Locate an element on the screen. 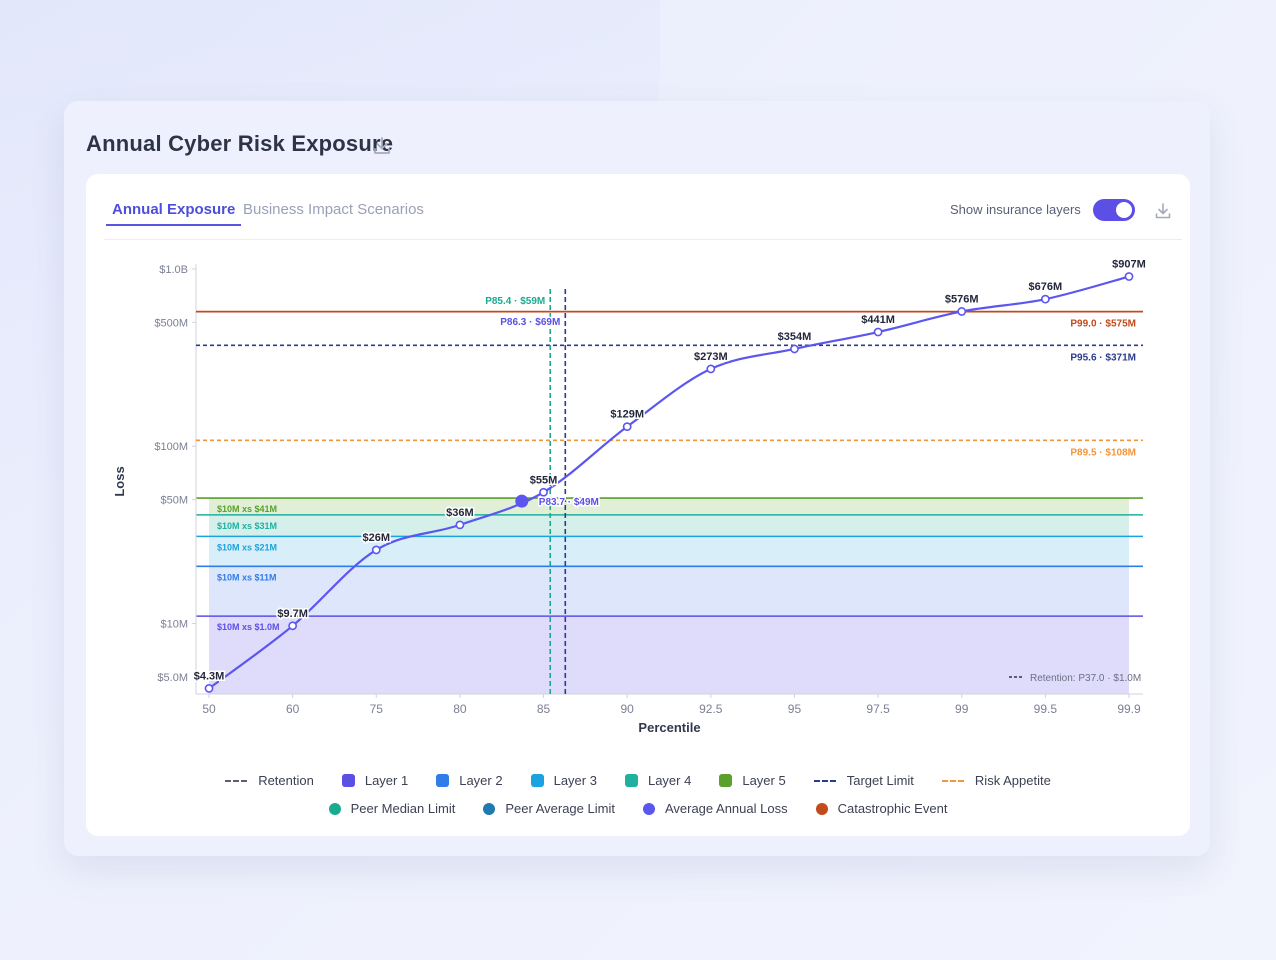 The image size is (1276, 960). legend-label: Layer 3 is located at coordinates (575, 780).